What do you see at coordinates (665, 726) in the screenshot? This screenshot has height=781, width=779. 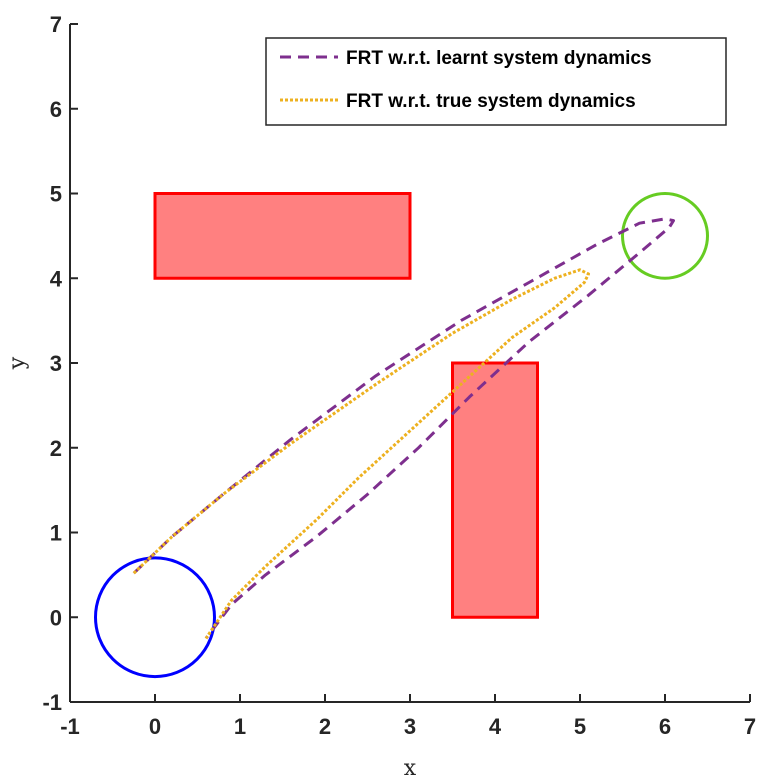 I see `x-tick-label: 6` at bounding box center [665, 726].